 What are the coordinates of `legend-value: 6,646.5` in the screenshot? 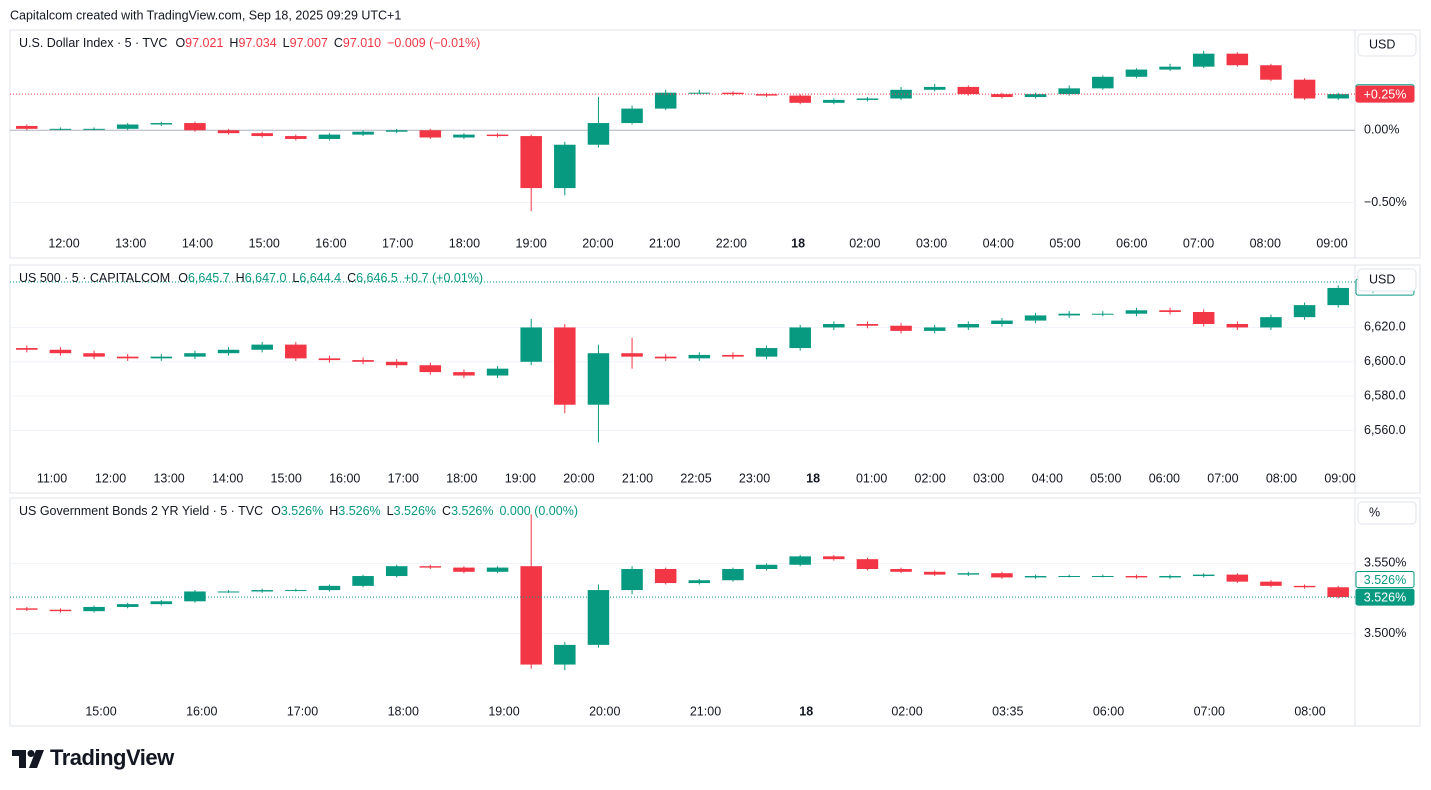 It's located at (377, 278).